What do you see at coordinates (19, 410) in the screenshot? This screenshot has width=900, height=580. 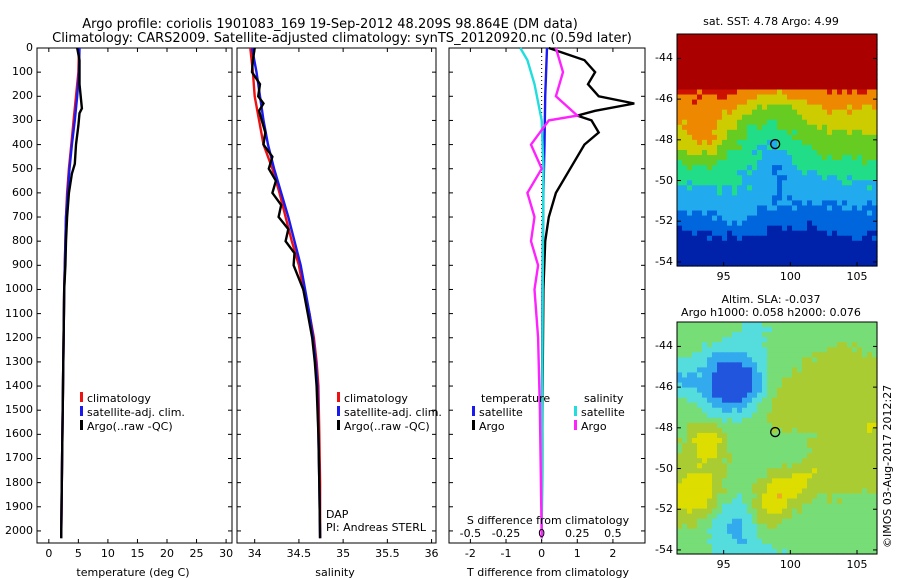 I see `y-tick-label: 1500` at bounding box center [19, 410].